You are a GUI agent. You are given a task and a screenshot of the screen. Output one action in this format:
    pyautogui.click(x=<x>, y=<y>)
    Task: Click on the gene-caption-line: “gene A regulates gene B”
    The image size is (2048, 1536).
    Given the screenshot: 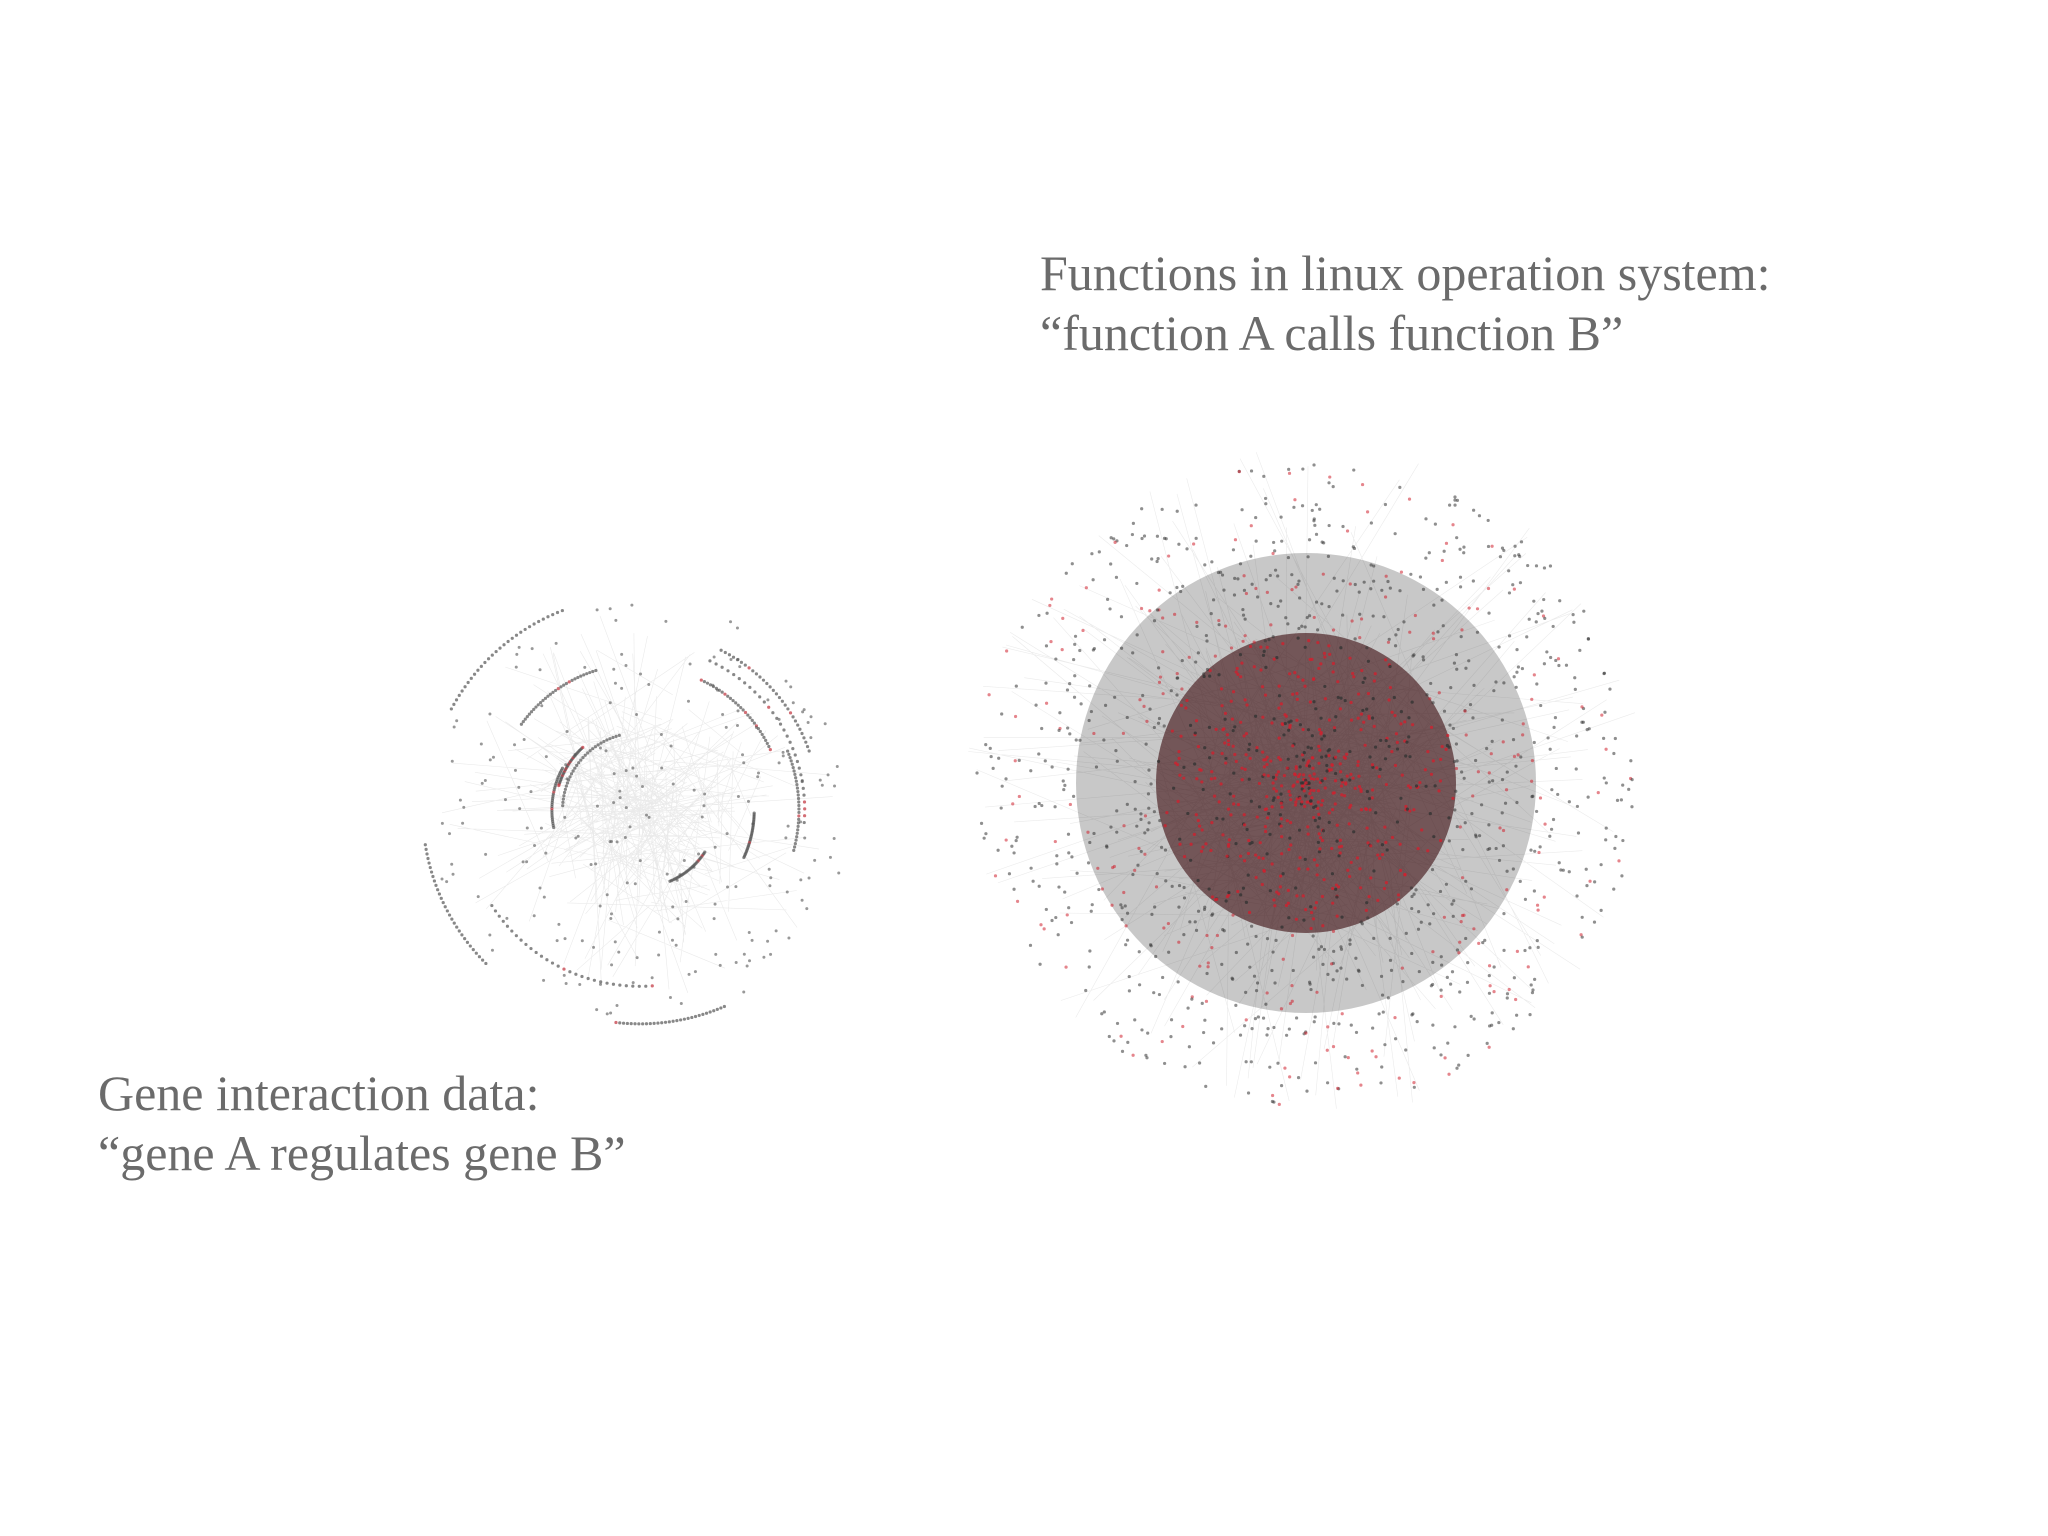 What is the action you would take?
    pyautogui.click(x=362, y=1153)
    